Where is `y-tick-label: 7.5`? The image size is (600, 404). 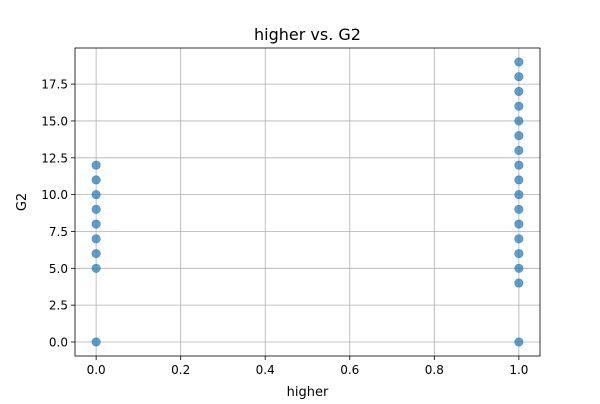
y-tick-label: 7.5 is located at coordinates (58, 232).